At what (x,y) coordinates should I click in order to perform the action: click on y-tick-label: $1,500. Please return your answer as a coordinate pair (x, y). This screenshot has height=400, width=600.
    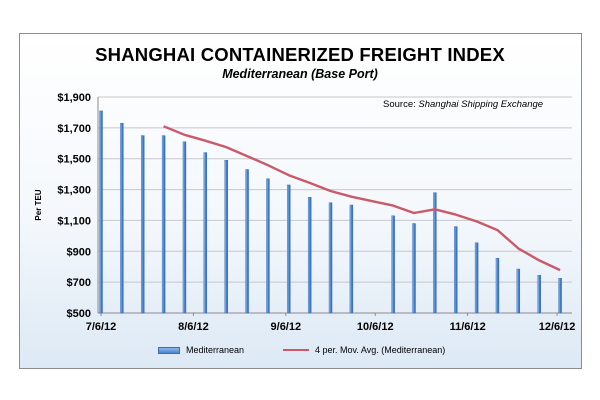
    Looking at the image, I should click on (74, 160).